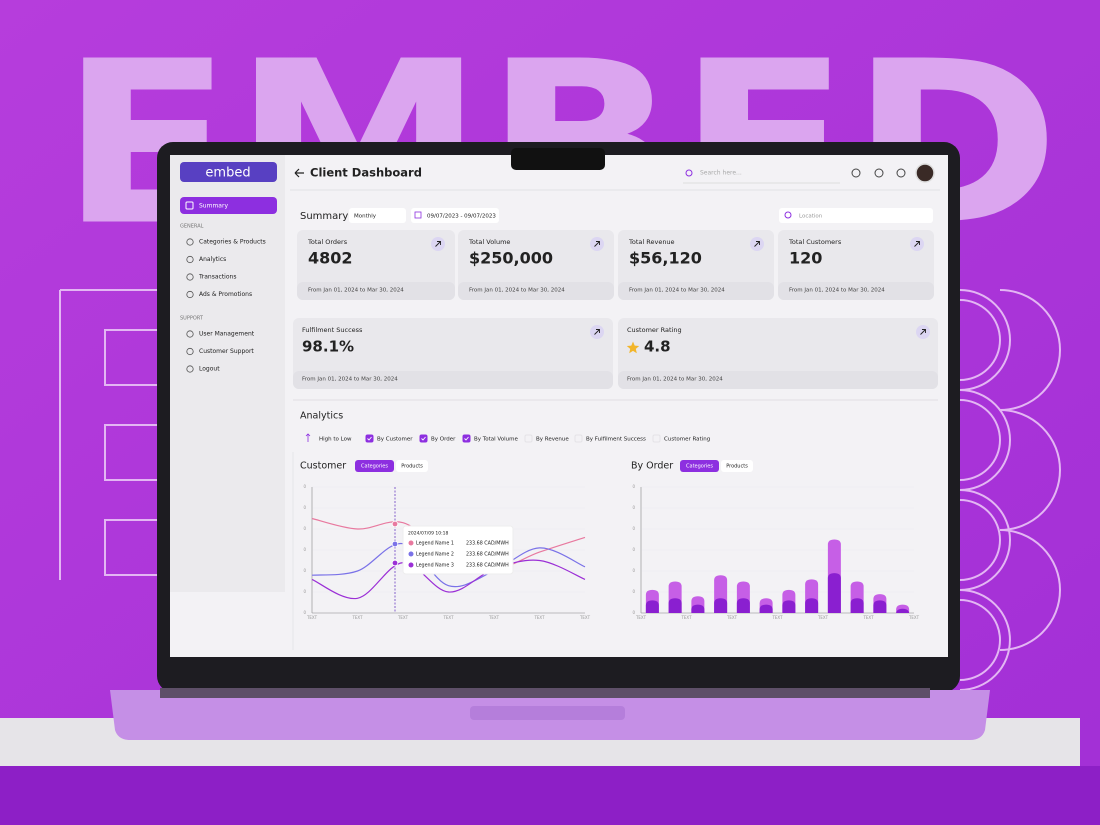  I want to click on camera-notch, so click(558, 159).